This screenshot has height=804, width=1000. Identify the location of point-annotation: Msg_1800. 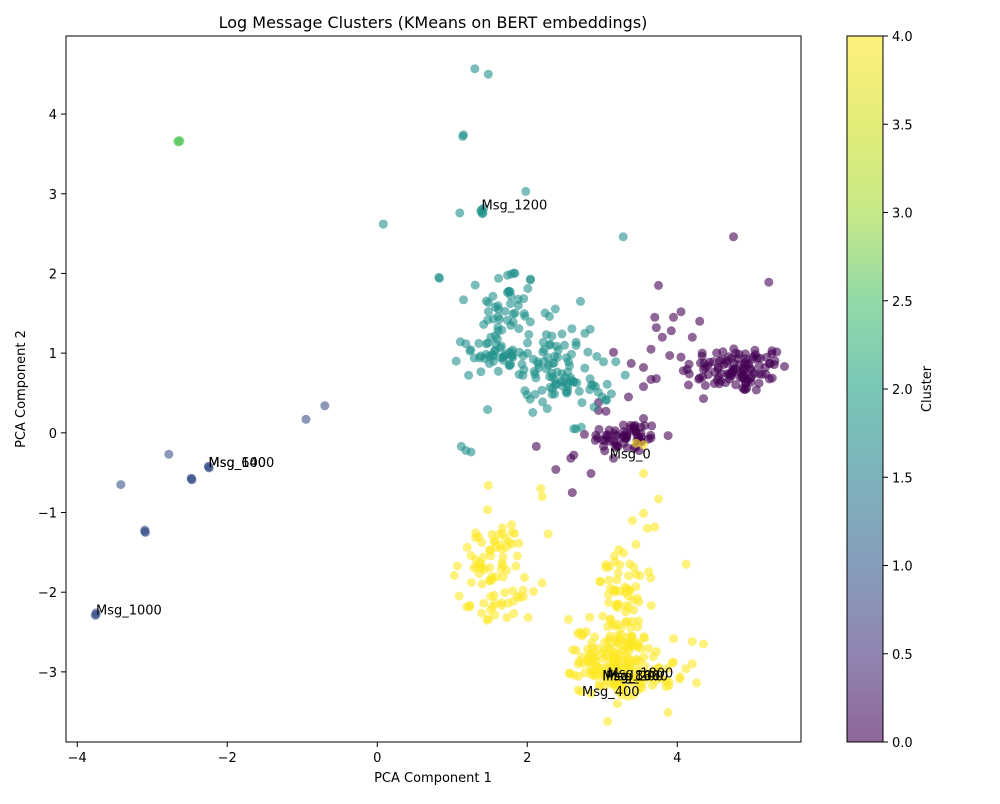
(641, 674).